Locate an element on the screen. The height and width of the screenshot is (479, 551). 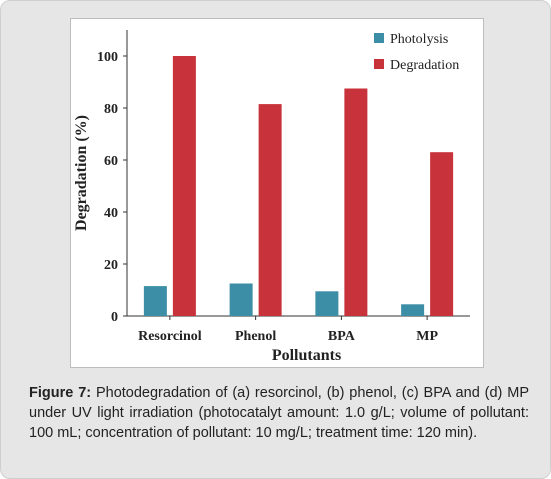
x-tick-label: MP is located at coordinates (427, 336).